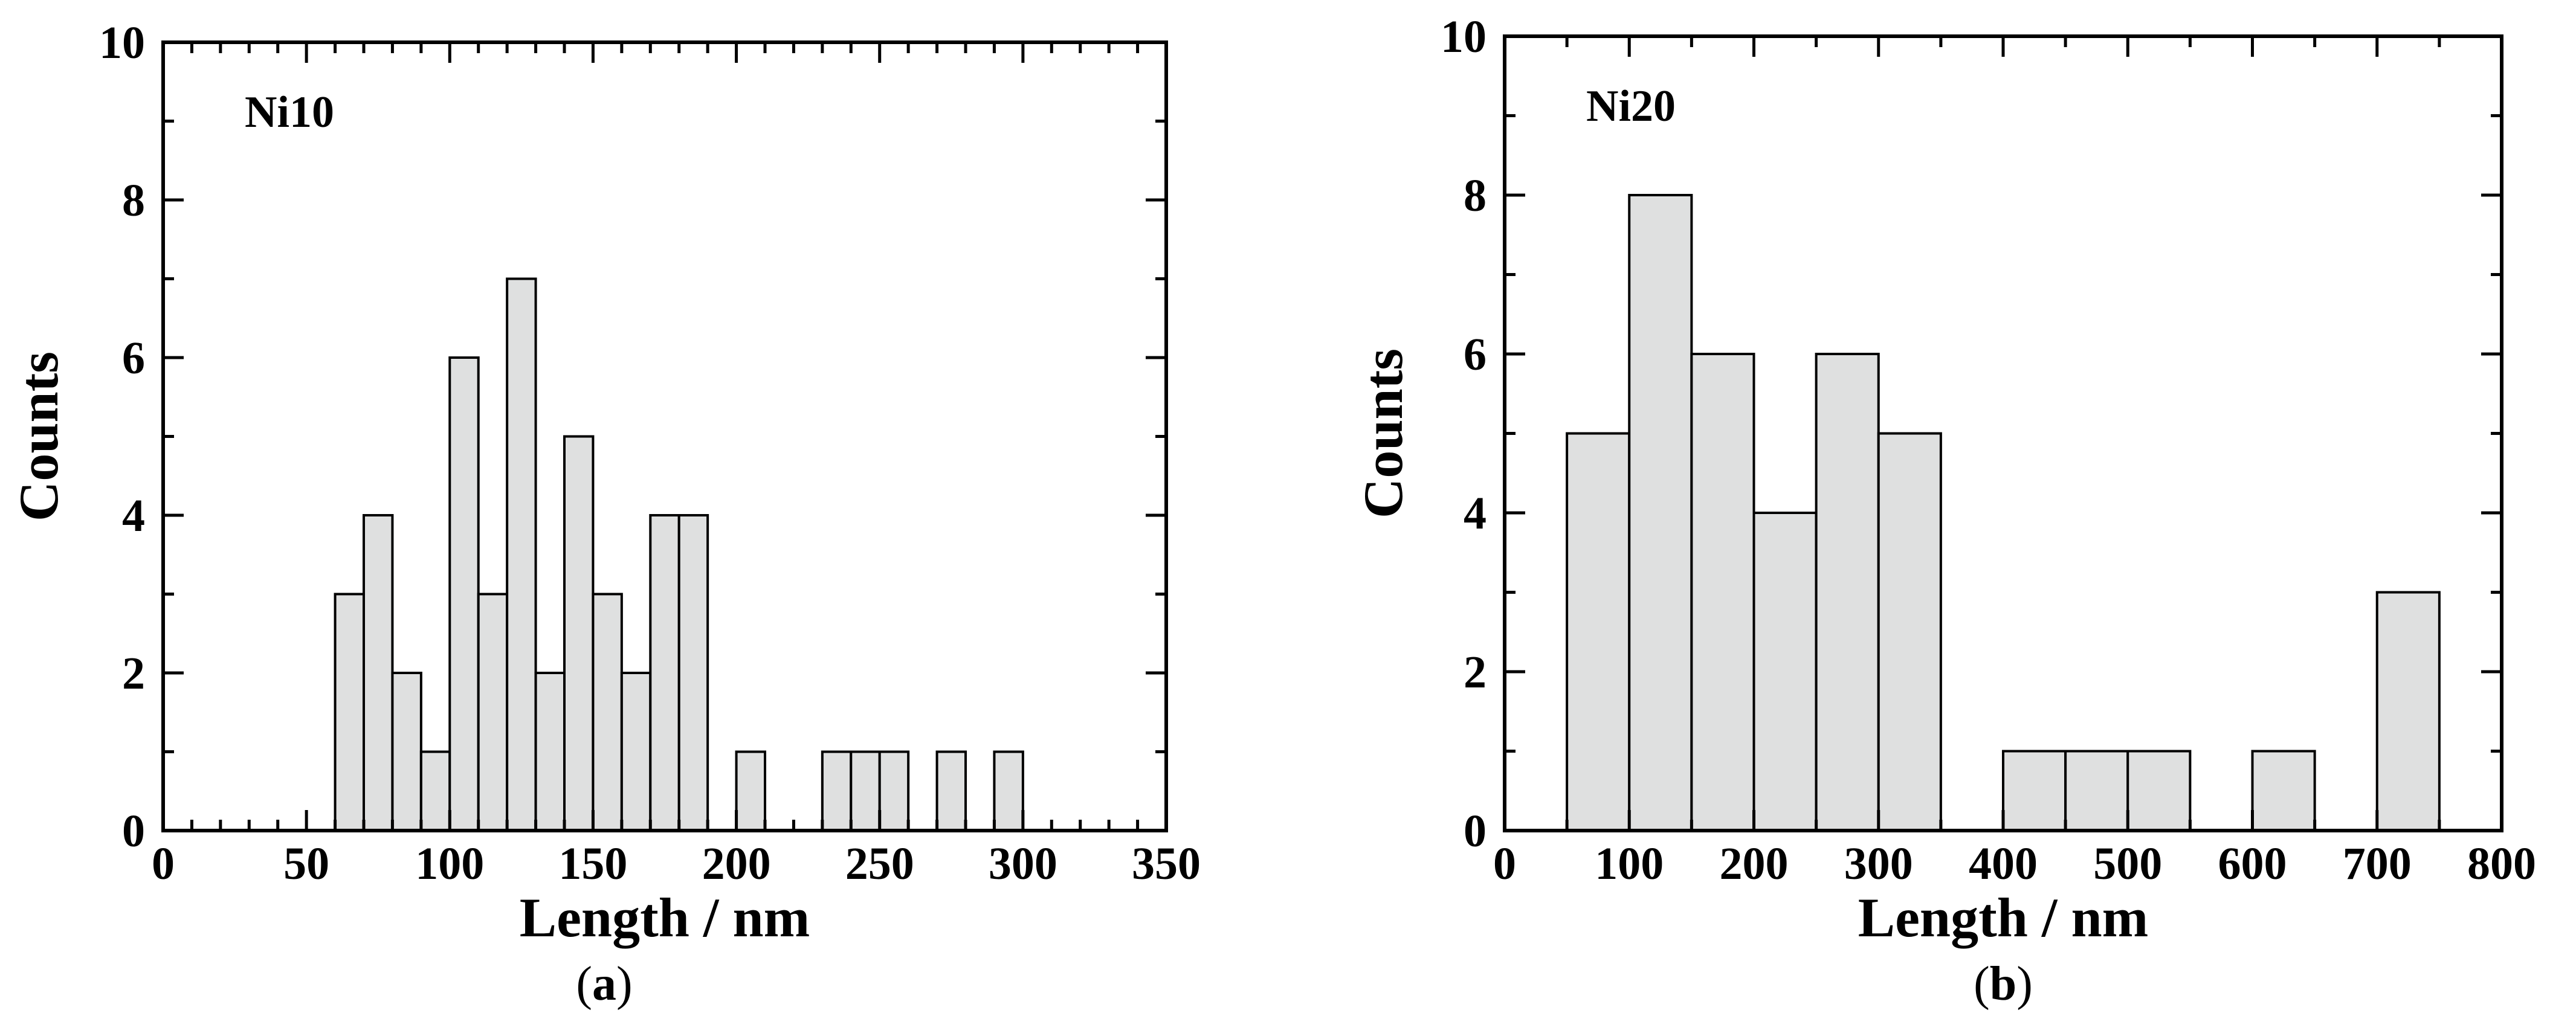 Image resolution: width=2576 pixels, height=1013 pixels. Describe the element at coordinates (879, 863) in the screenshot. I see `x-tick-label: 250` at that location.